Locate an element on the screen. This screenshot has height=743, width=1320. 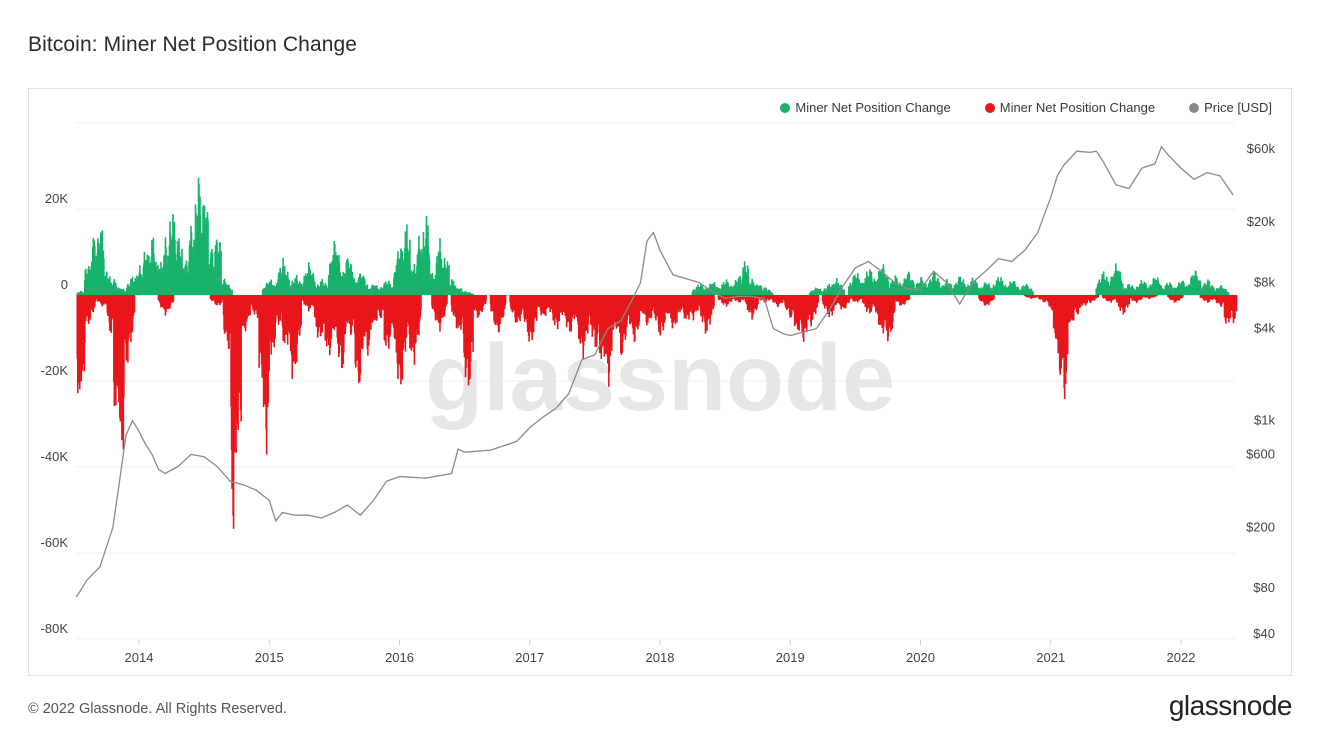
legend-label: Price [USD] is located at coordinates (1238, 107).